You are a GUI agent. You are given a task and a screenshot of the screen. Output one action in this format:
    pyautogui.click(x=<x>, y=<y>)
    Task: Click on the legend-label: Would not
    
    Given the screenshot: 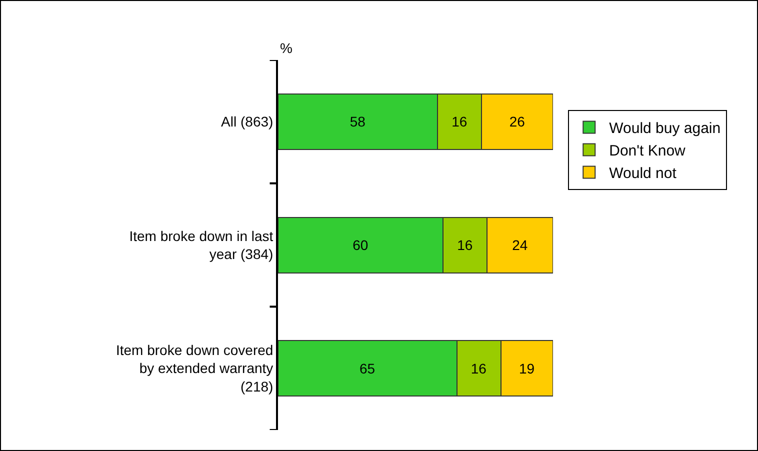 What is the action you would take?
    pyautogui.click(x=643, y=173)
    